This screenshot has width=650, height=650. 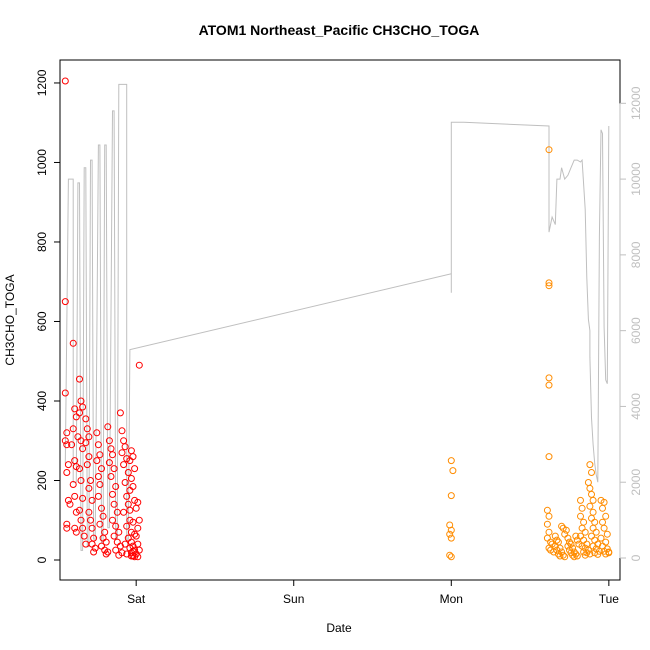 I want to click on x-tick-label: Mon, so click(x=451, y=599).